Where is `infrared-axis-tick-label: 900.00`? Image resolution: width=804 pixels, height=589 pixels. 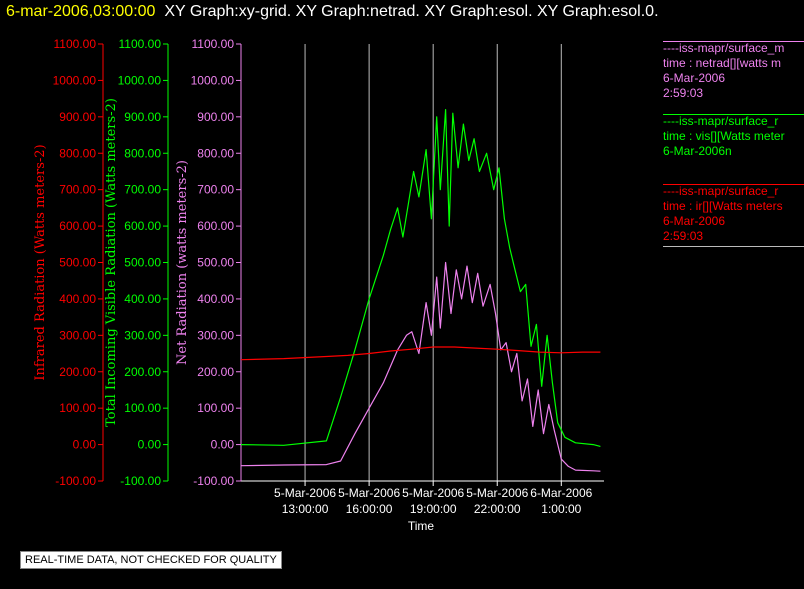
infrared-axis-tick-label: 900.00 is located at coordinates (77, 117).